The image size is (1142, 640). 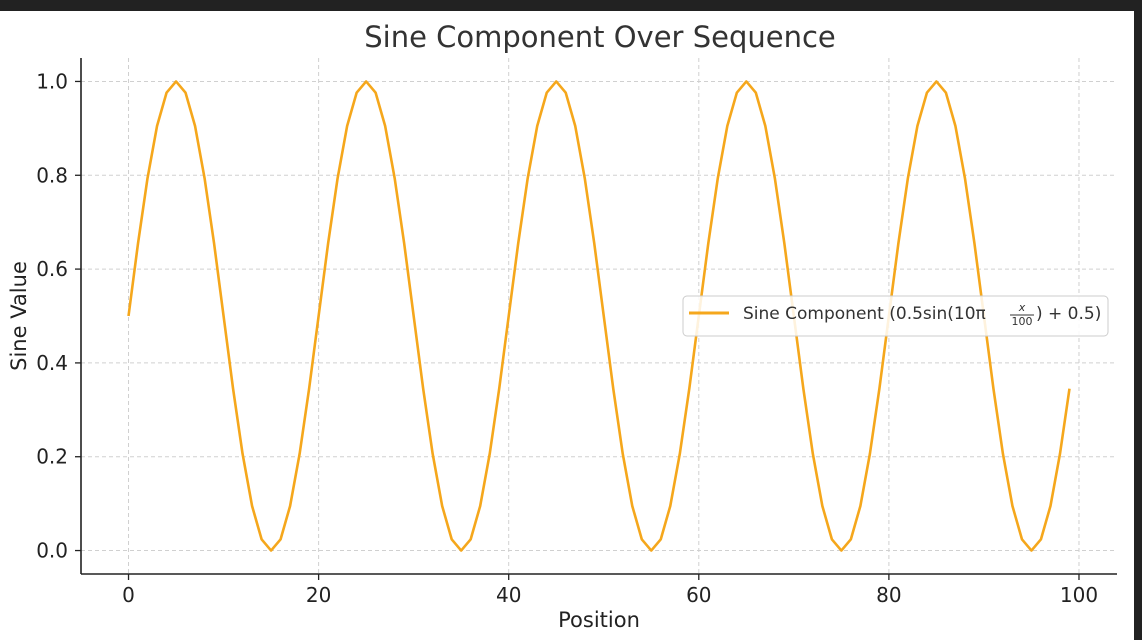 I want to click on legend-label: Sine Component (0.5sin(10π, so click(x=864, y=314).